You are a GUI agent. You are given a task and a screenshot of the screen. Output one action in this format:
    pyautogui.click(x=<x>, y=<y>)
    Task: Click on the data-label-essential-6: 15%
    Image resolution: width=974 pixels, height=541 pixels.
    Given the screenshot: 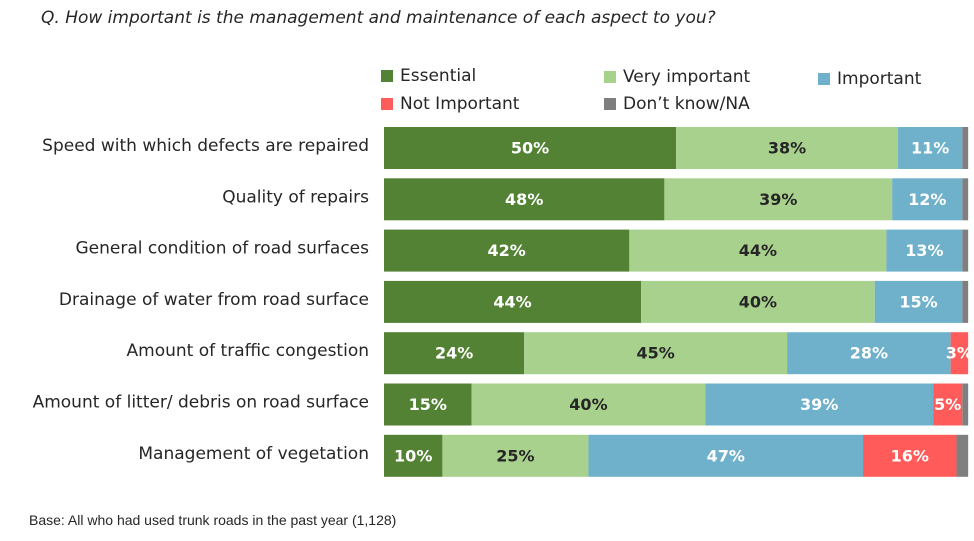 What is the action you would take?
    pyautogui.click(x=428, y=404)
    